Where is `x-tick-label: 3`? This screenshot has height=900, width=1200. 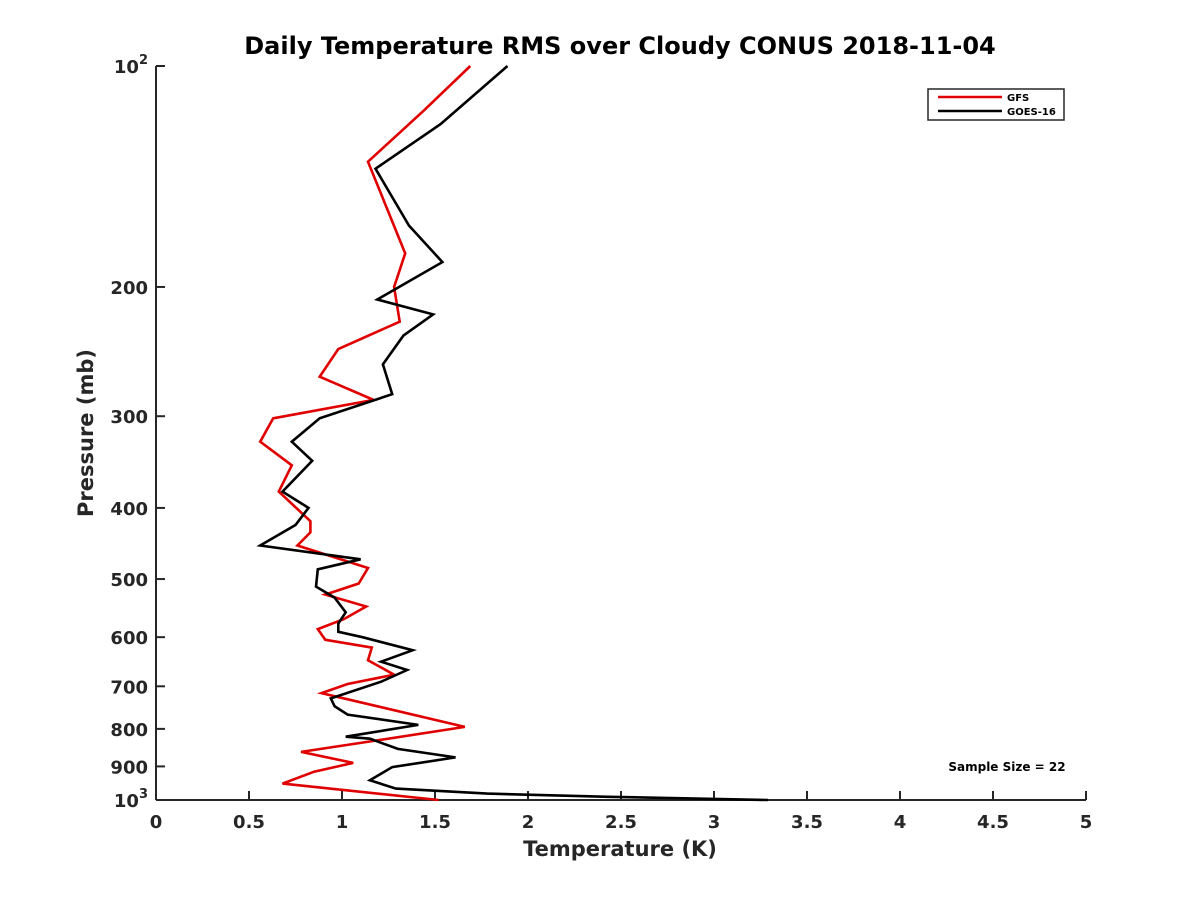 x-tick-label: 3 is located at coordinates (714, 822).